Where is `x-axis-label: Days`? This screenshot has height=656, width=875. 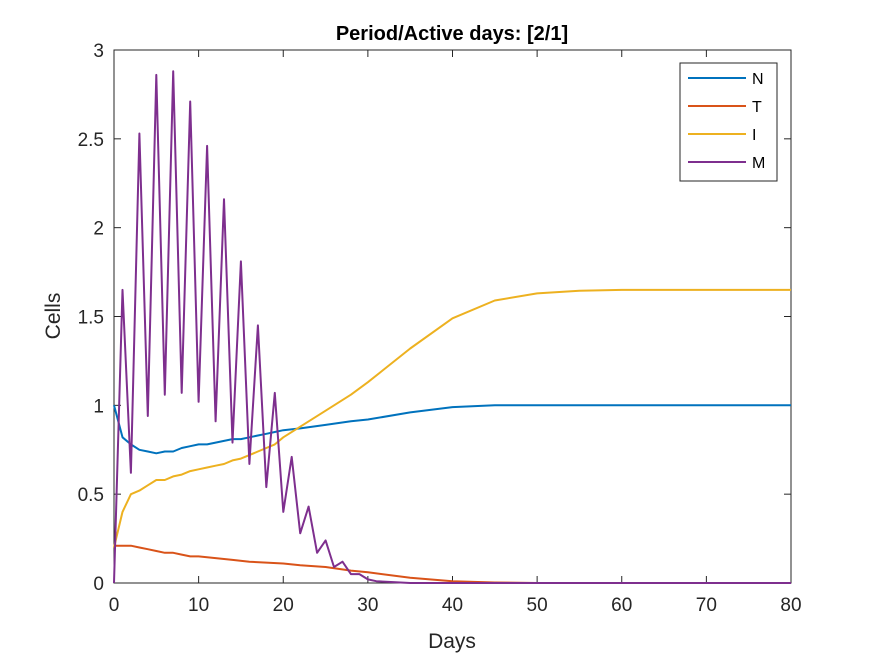
x-axis-label: Days is located at coordinates (452, 641).